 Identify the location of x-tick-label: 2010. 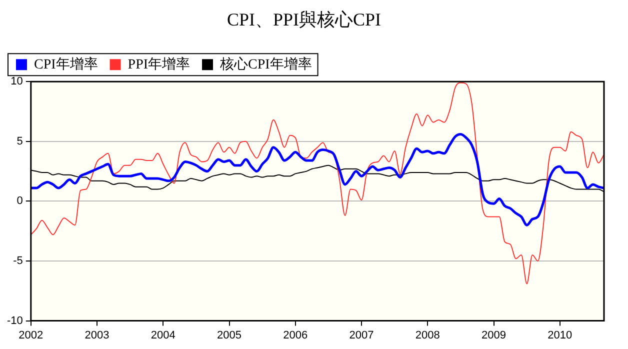
(560, 335).